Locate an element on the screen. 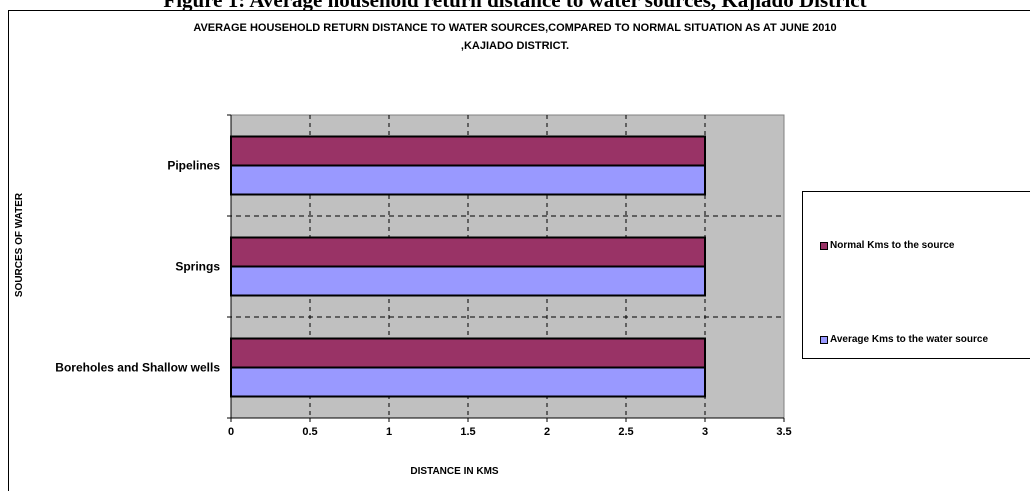 Image resolution: width=1030 pixels, height=491 pixels. y-axis-title: SOURCES OF WATER is located at coordinates (19, 244).